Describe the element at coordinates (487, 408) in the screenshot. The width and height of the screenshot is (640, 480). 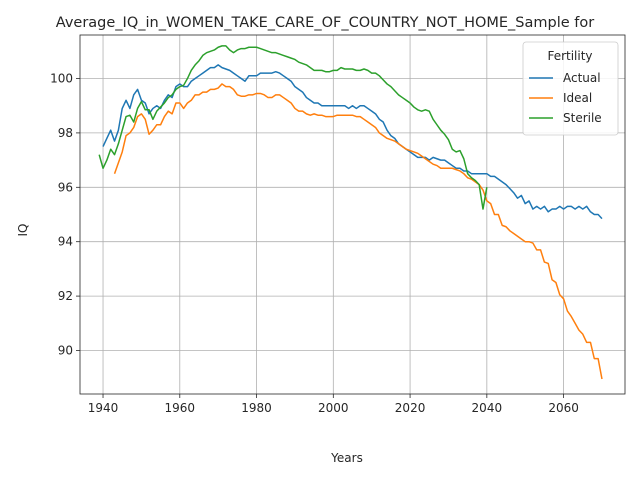
I see `x-tick-label: 2040` at that location.